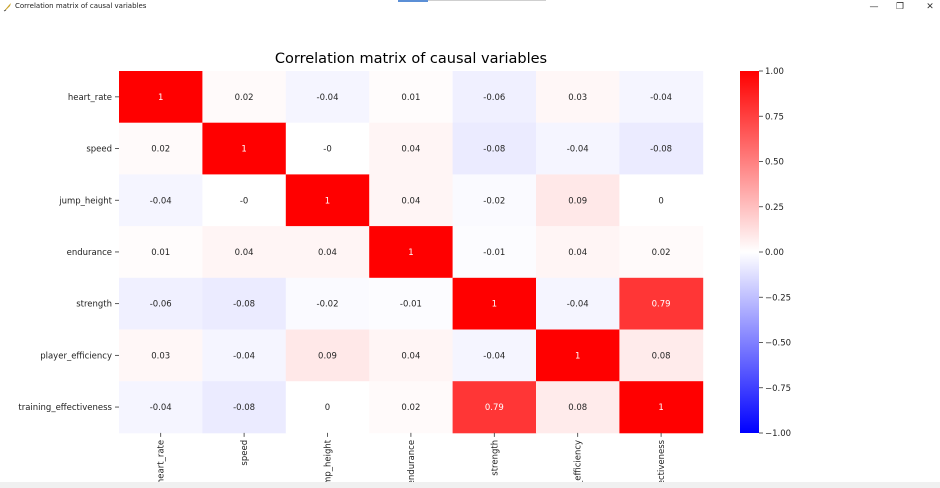 The height and width of the screenshot is (488, 940). I want to click on column-tick-label: endurance, so click(412, 462).